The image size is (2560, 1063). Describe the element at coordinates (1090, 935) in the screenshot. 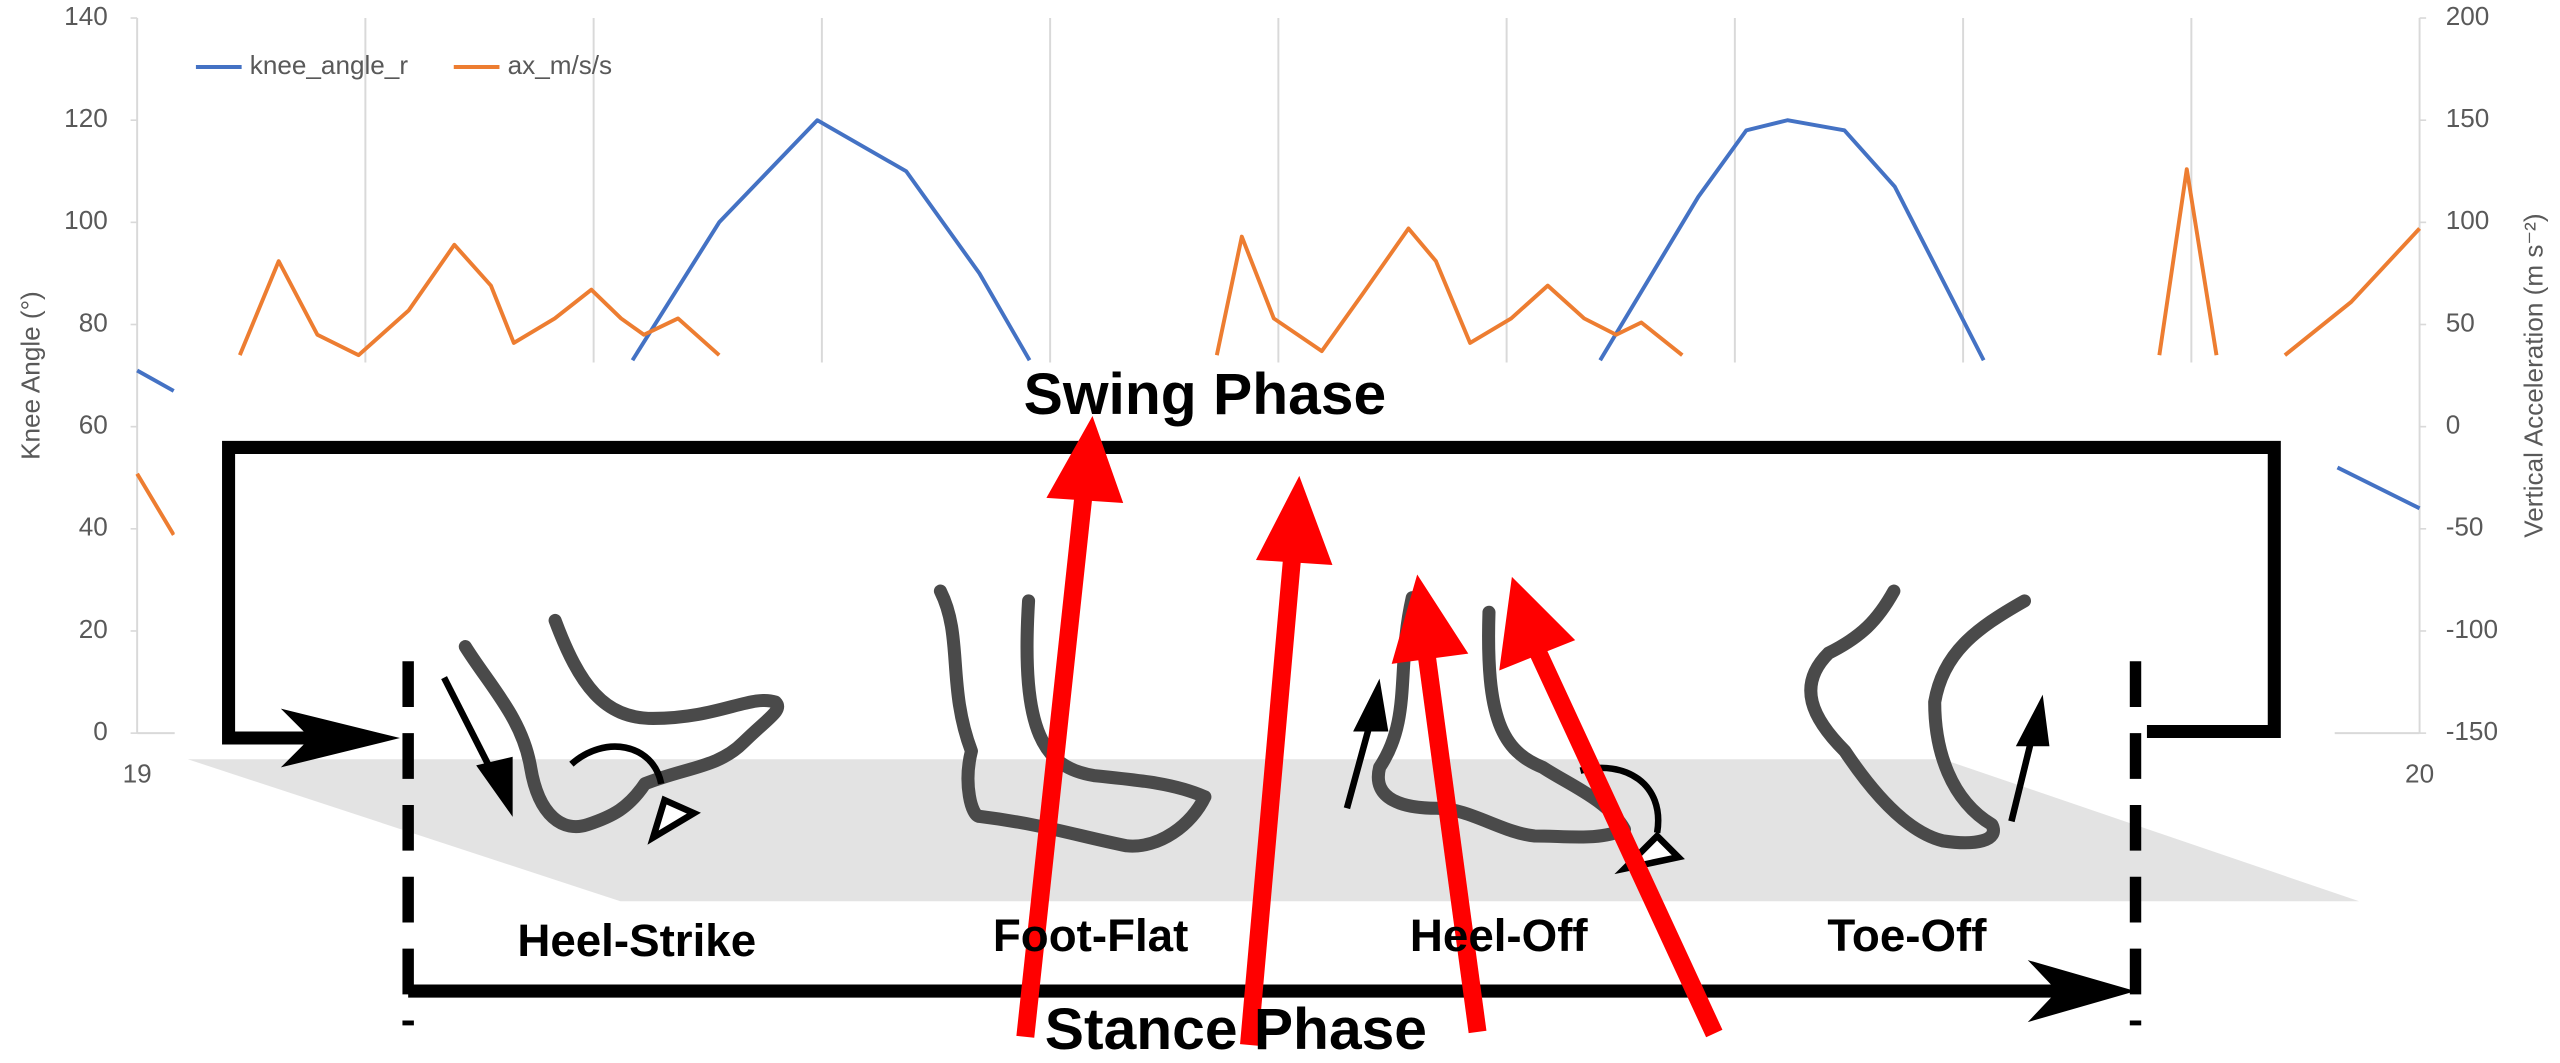

I see `phase-label: Foot-Flat` at that location.